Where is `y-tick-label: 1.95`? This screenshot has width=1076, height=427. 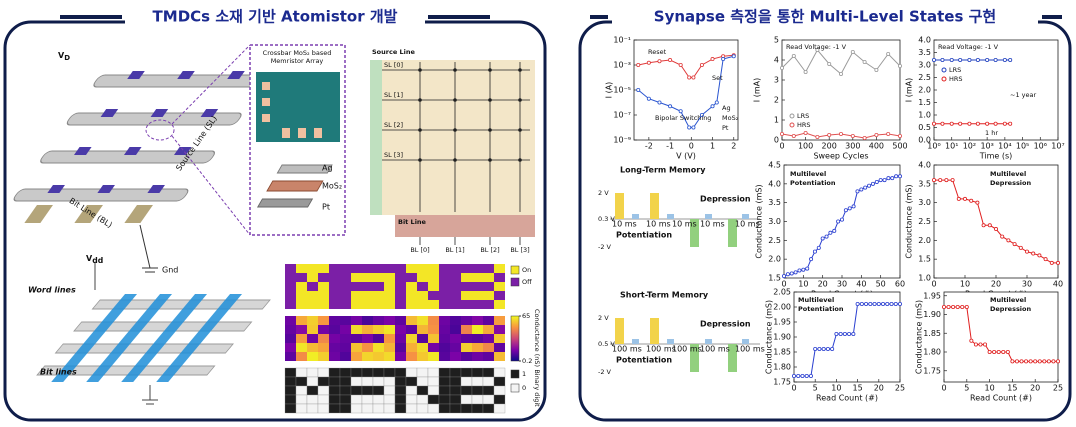 y-tick-label: 1.95 is located at coordinates (932, 295).